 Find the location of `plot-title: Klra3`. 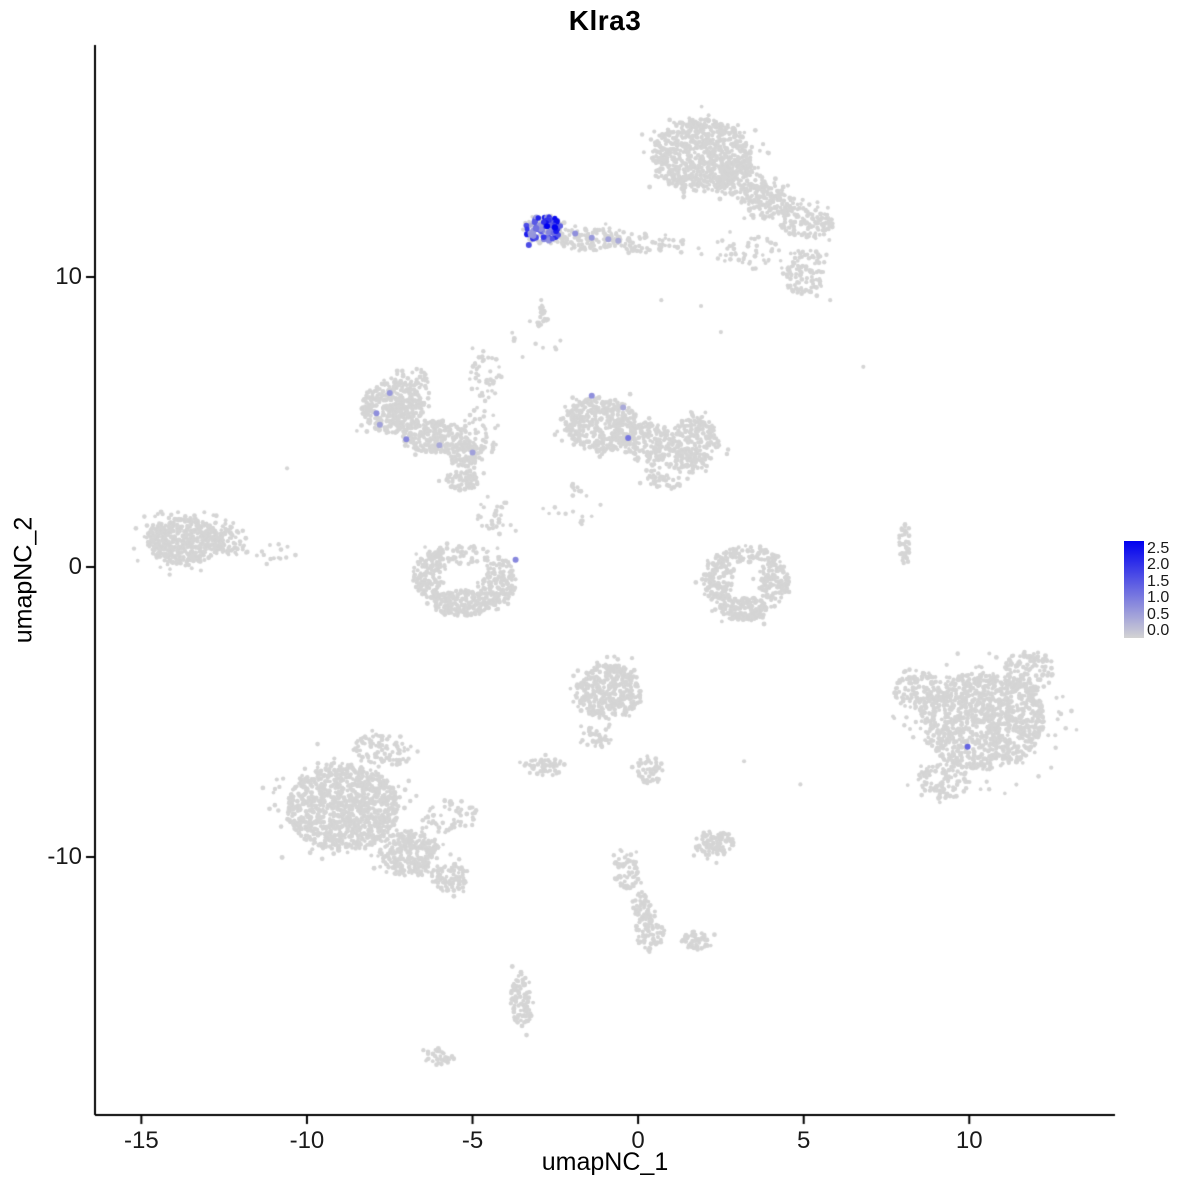

plot-title: Klra3 is located at coordinates (605, 20).